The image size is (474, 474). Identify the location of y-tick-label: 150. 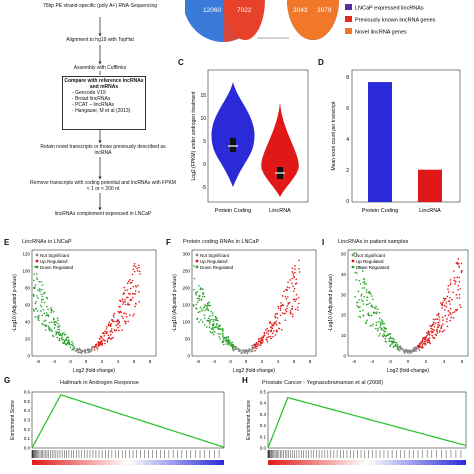
(186, 305).